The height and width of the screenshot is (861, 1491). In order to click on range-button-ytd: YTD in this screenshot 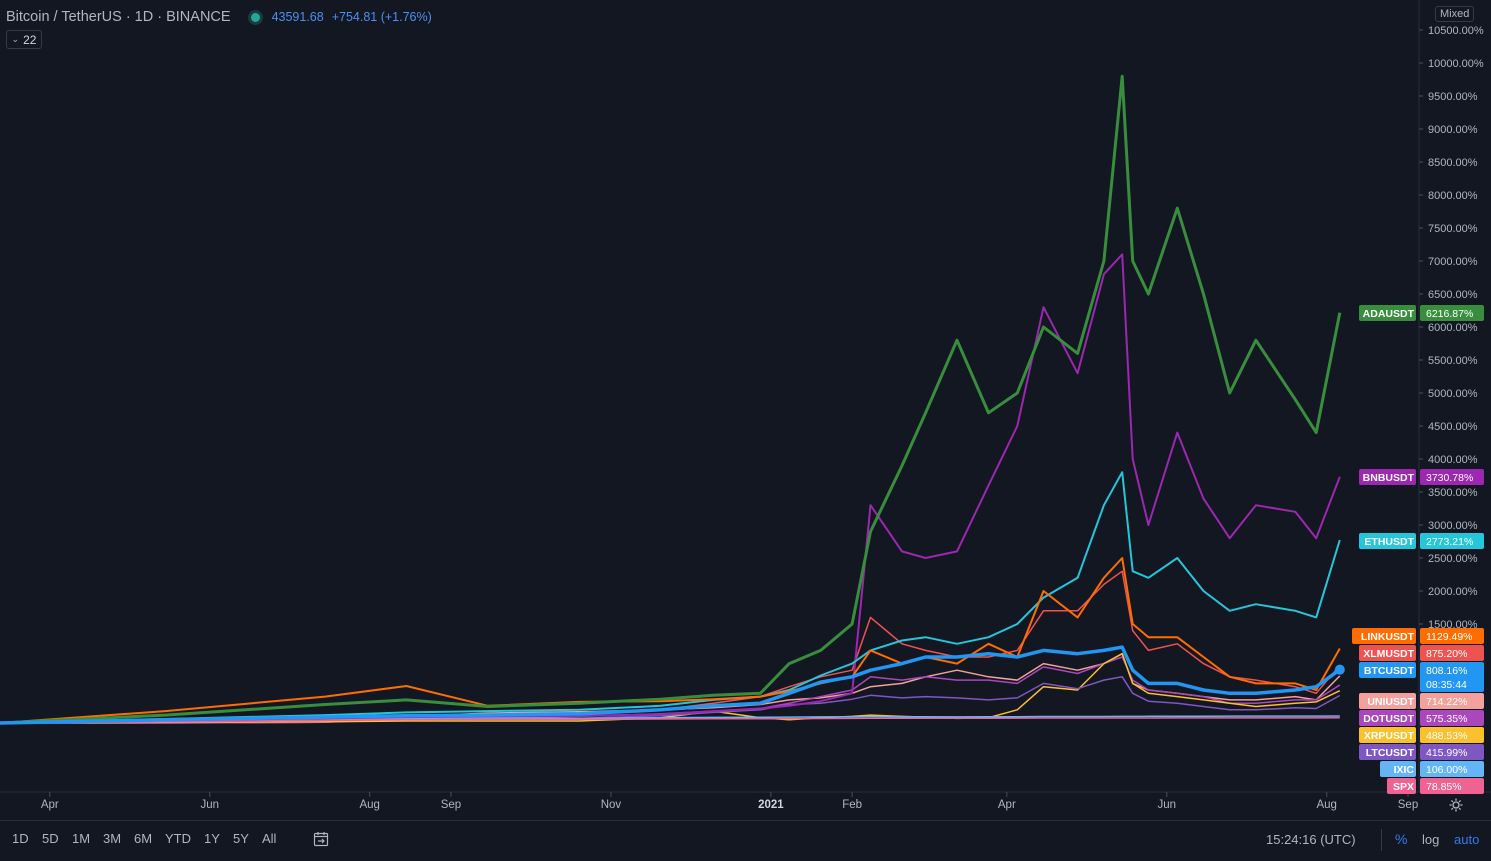, I will do `click(178, 838)`.